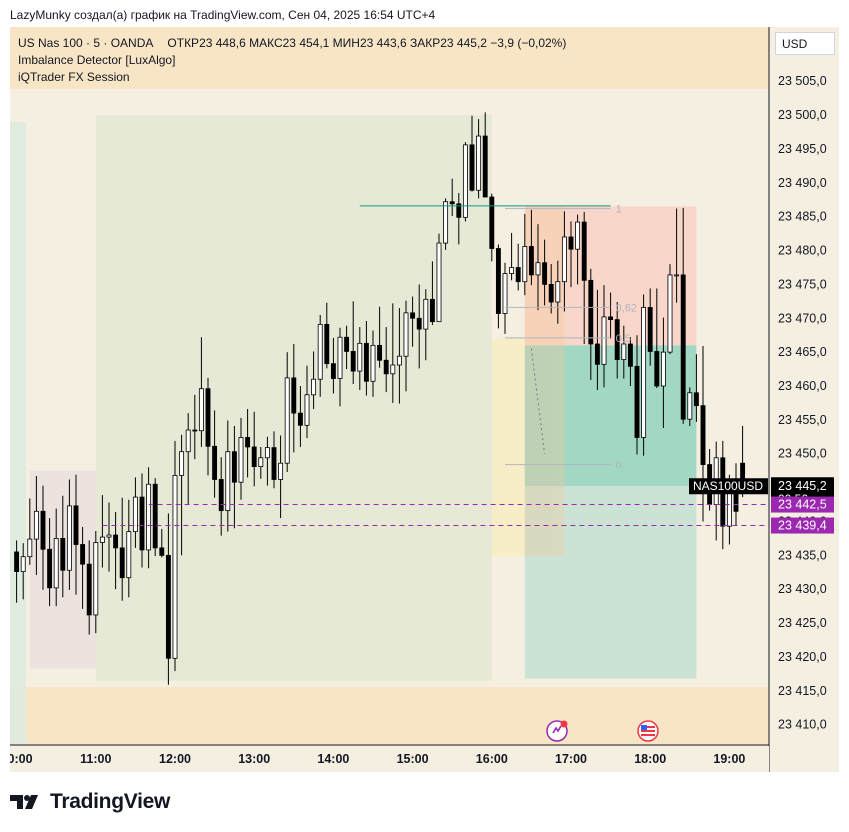 Image resolution: width=849 pixels, height=832 pixels. I want to click on legend-symbol: US Nas 100 · 5 · OANDA, so click(85, 43).